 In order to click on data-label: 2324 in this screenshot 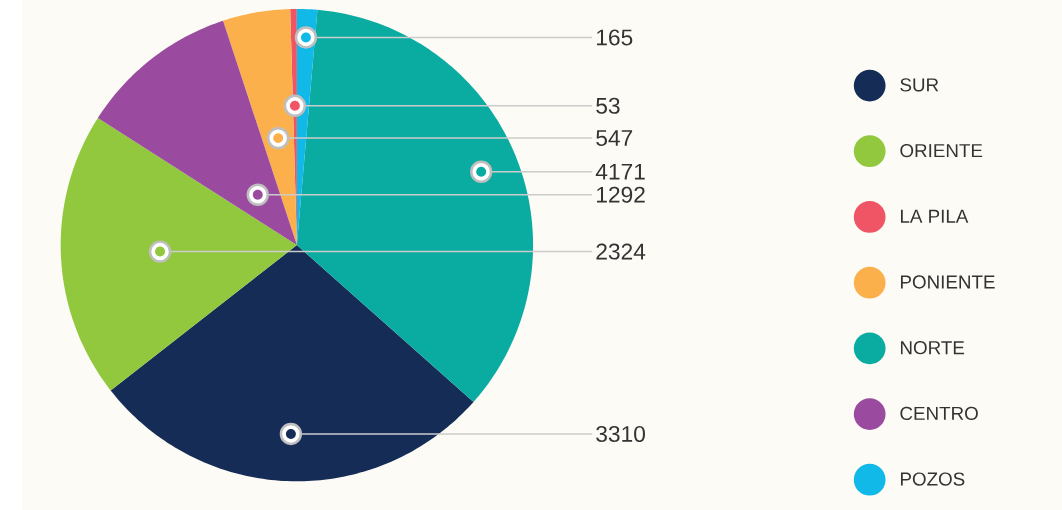, I will do `click(621, 251)`.